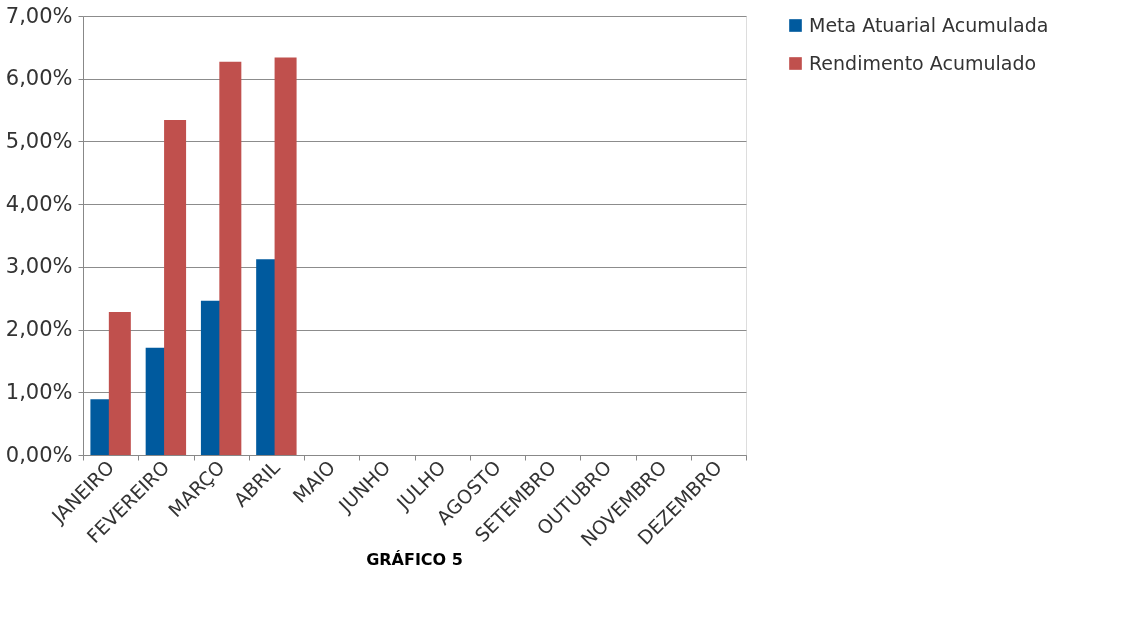  I want to click on y-tick-label: 4,00%, so click(39, 203).